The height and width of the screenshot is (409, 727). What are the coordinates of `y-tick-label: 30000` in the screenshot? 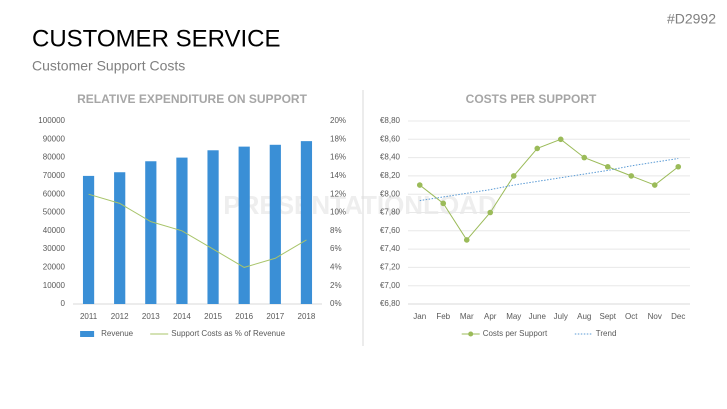 It's located at (54, 248).